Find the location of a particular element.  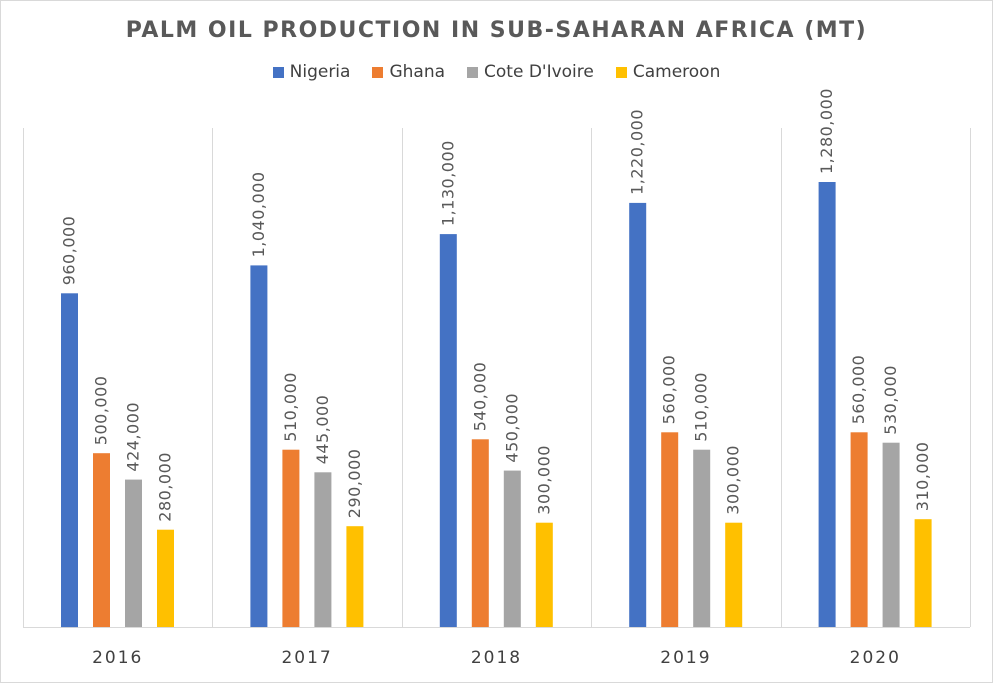

data-label-nigeria-2017: 1,040,000 is located at coordinates (258, 214).